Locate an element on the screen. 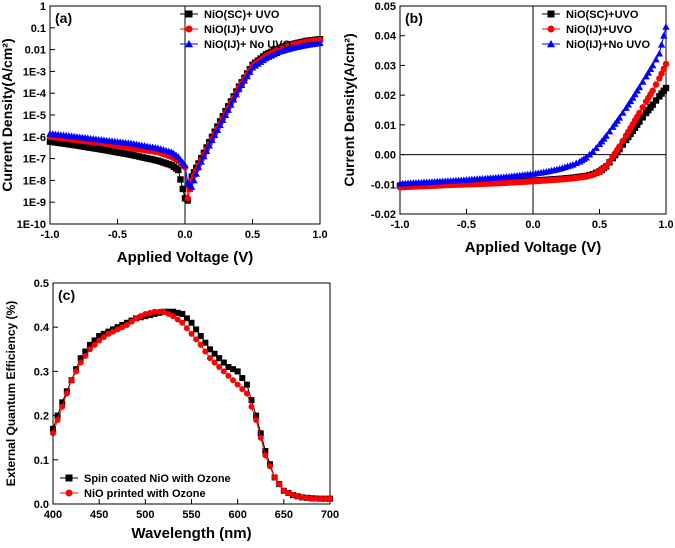 The height and width of the screenshot is (548, 675). y-tick-label: 0.01 is located at coordinates (35, 51).